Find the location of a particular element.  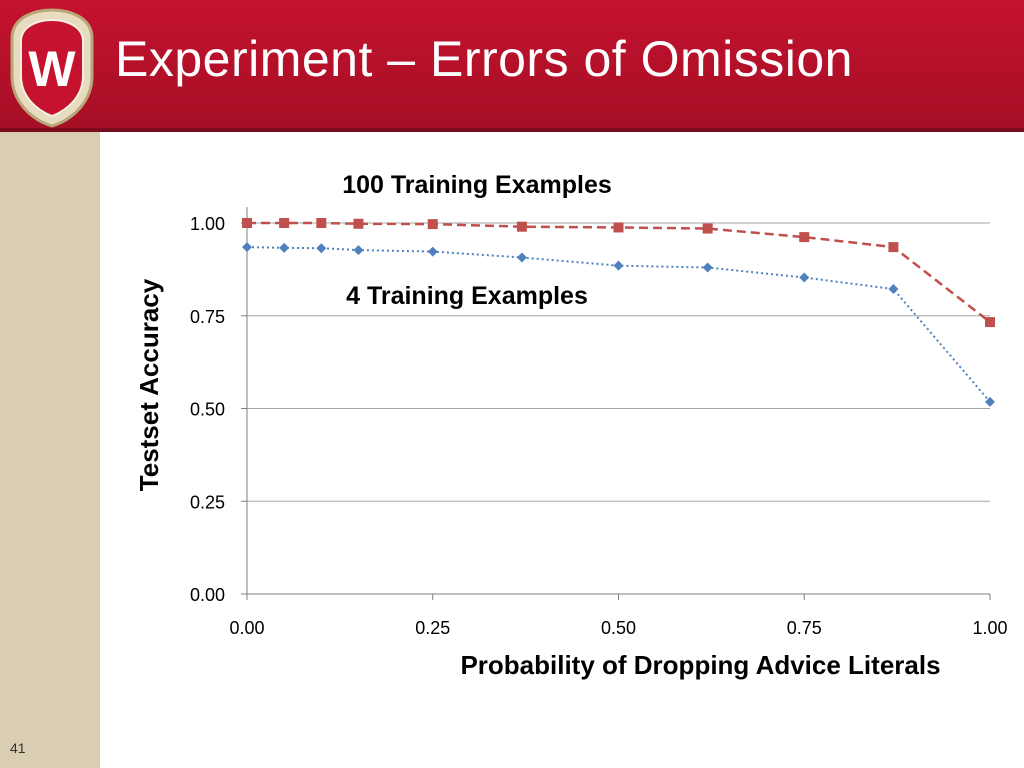

y-tick-label: 1.00 is located at coordinates (207, 224).